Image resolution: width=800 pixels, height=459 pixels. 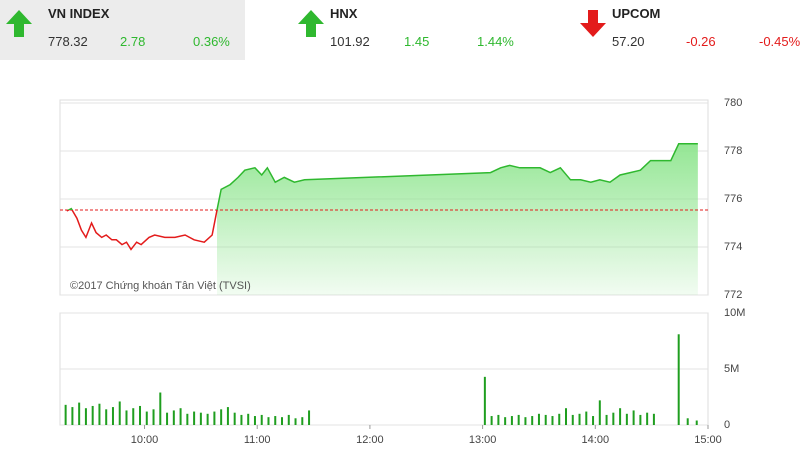 I want to click on y-tick-label: 774, so click(x=733, y=247).